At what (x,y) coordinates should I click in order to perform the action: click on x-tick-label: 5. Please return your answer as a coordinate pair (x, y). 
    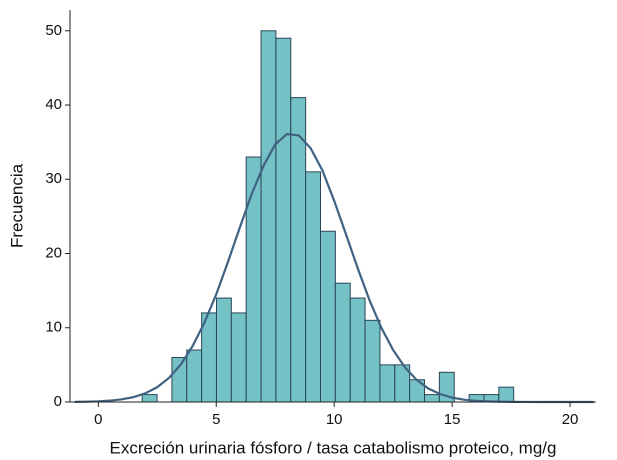
    Looking at the image, I should click on (216, 419).